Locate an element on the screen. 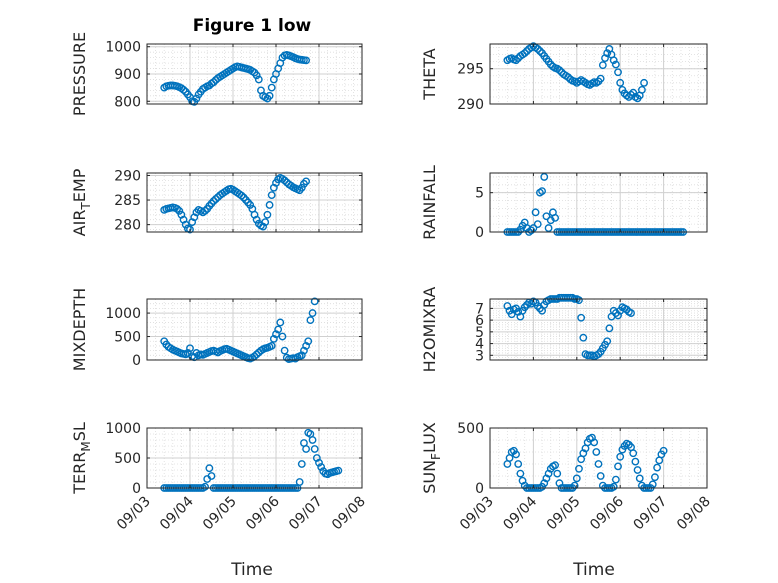 The image size is (778, 583). subplot-mixdepth: 0 500 1000 MIXDEPTH is located at coordinates (216, 329).